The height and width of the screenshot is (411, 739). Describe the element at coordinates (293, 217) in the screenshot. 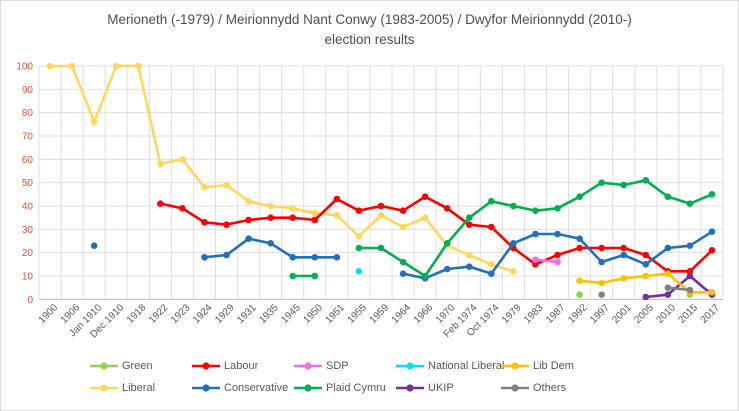

I see `labour-point-1945` at that location.